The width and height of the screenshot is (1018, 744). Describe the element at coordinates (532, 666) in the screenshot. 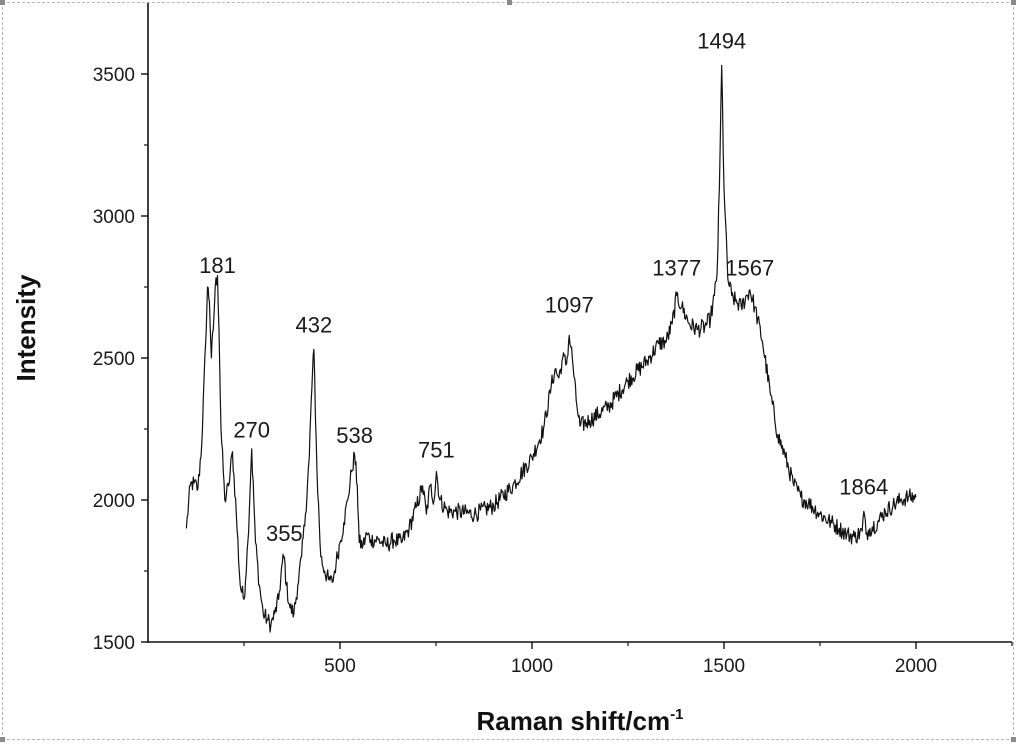

I see `x-tick-label: 1000` at that location.